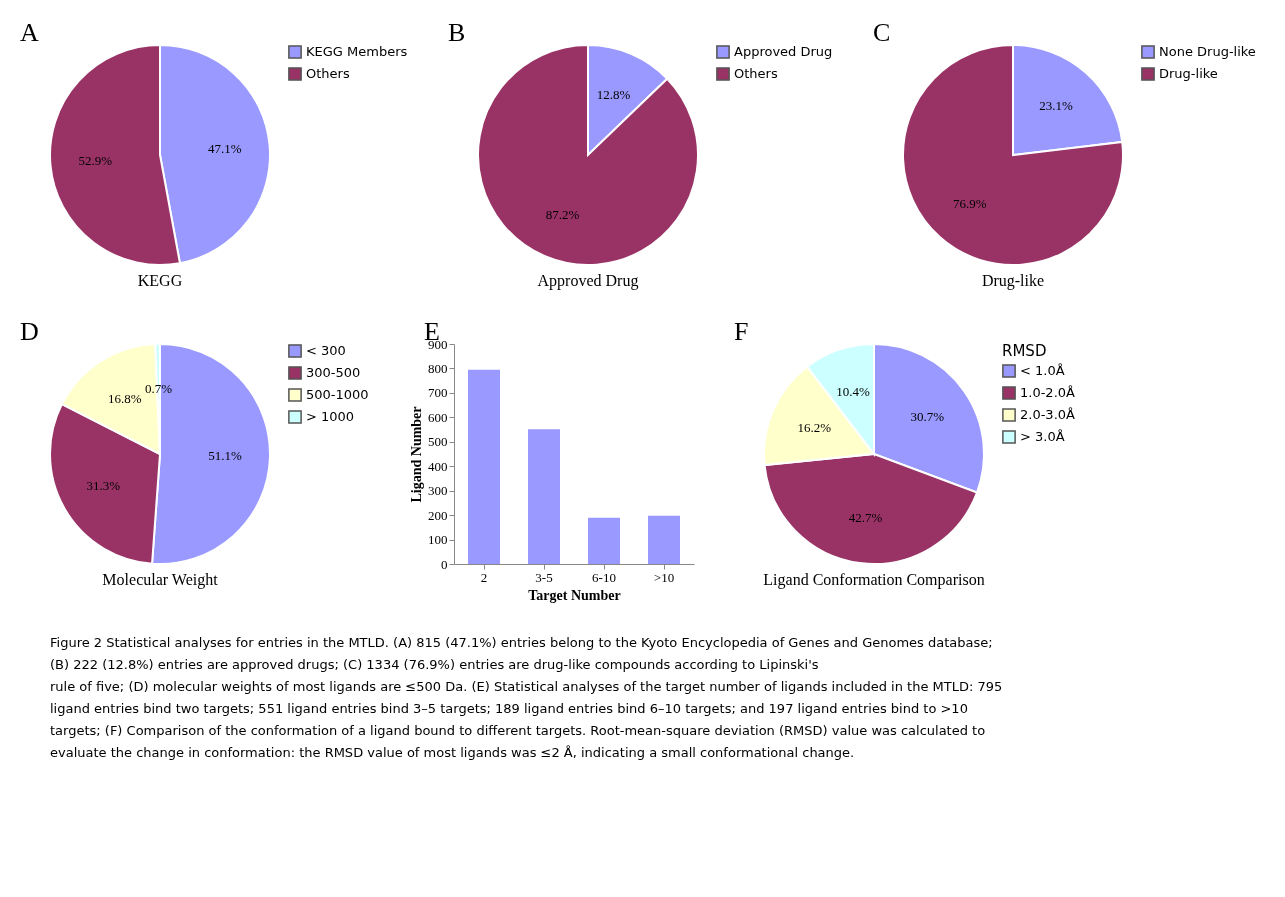  I want to click on y-tick-label: 300, so click(438, 491).